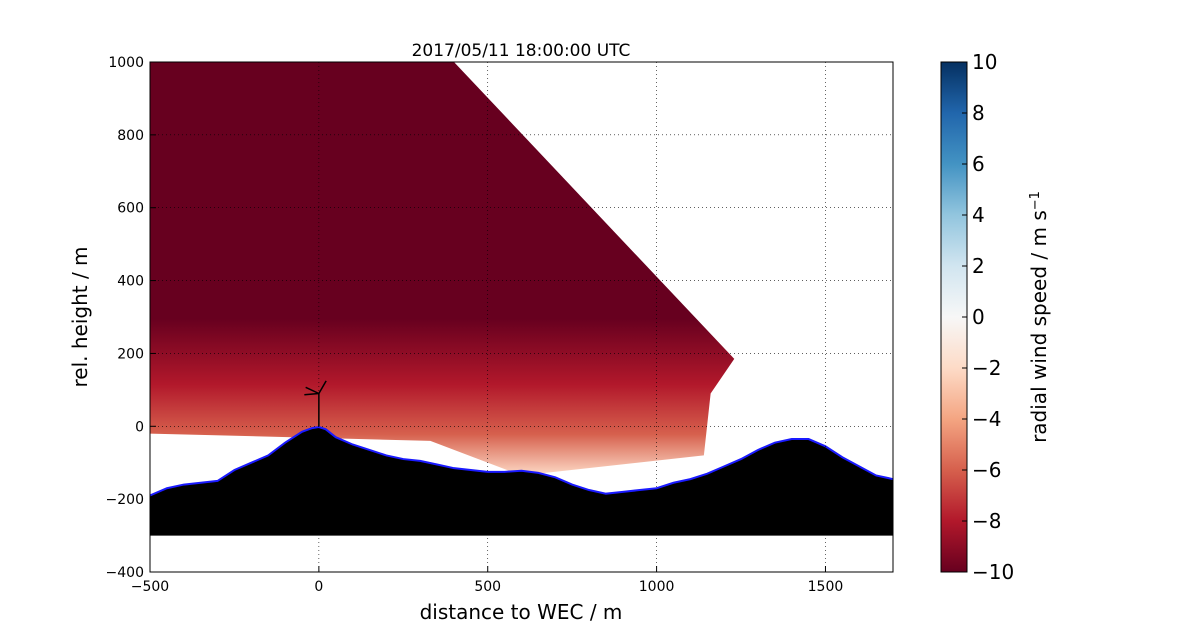  I want to click on x-tick-label: 1500, so click(826, 587).